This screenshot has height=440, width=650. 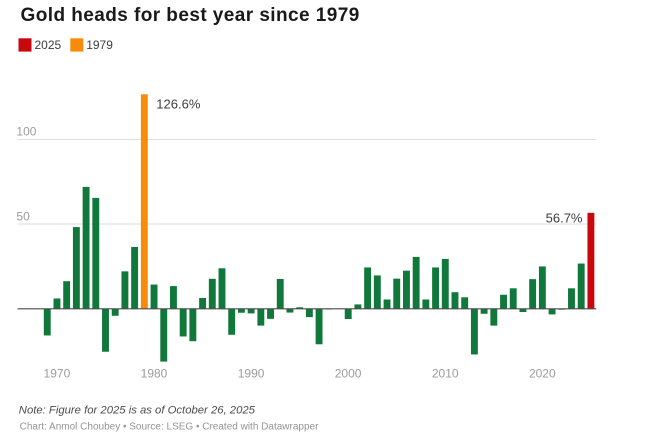 I want to click on svg-text:Gold heads for best year since: Gold heads for best year since 1979, so click(x=190, y=15).